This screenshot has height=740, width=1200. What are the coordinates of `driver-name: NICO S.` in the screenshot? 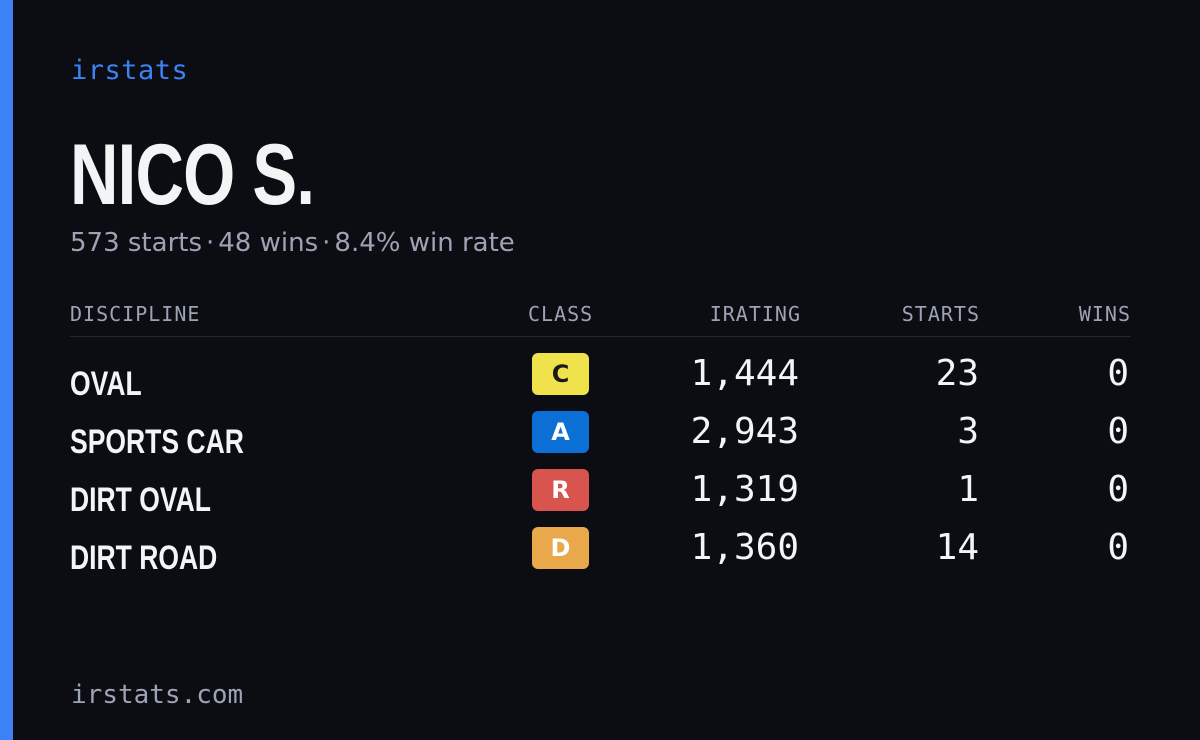 It's located at (192, 175).